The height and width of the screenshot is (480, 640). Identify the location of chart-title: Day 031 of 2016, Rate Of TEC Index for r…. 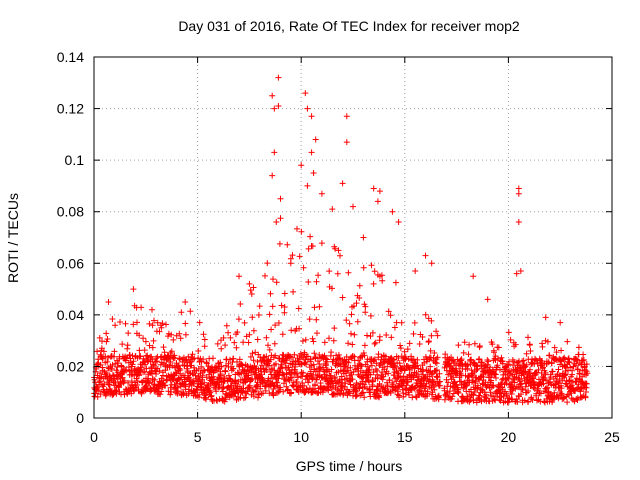
(349, 26).